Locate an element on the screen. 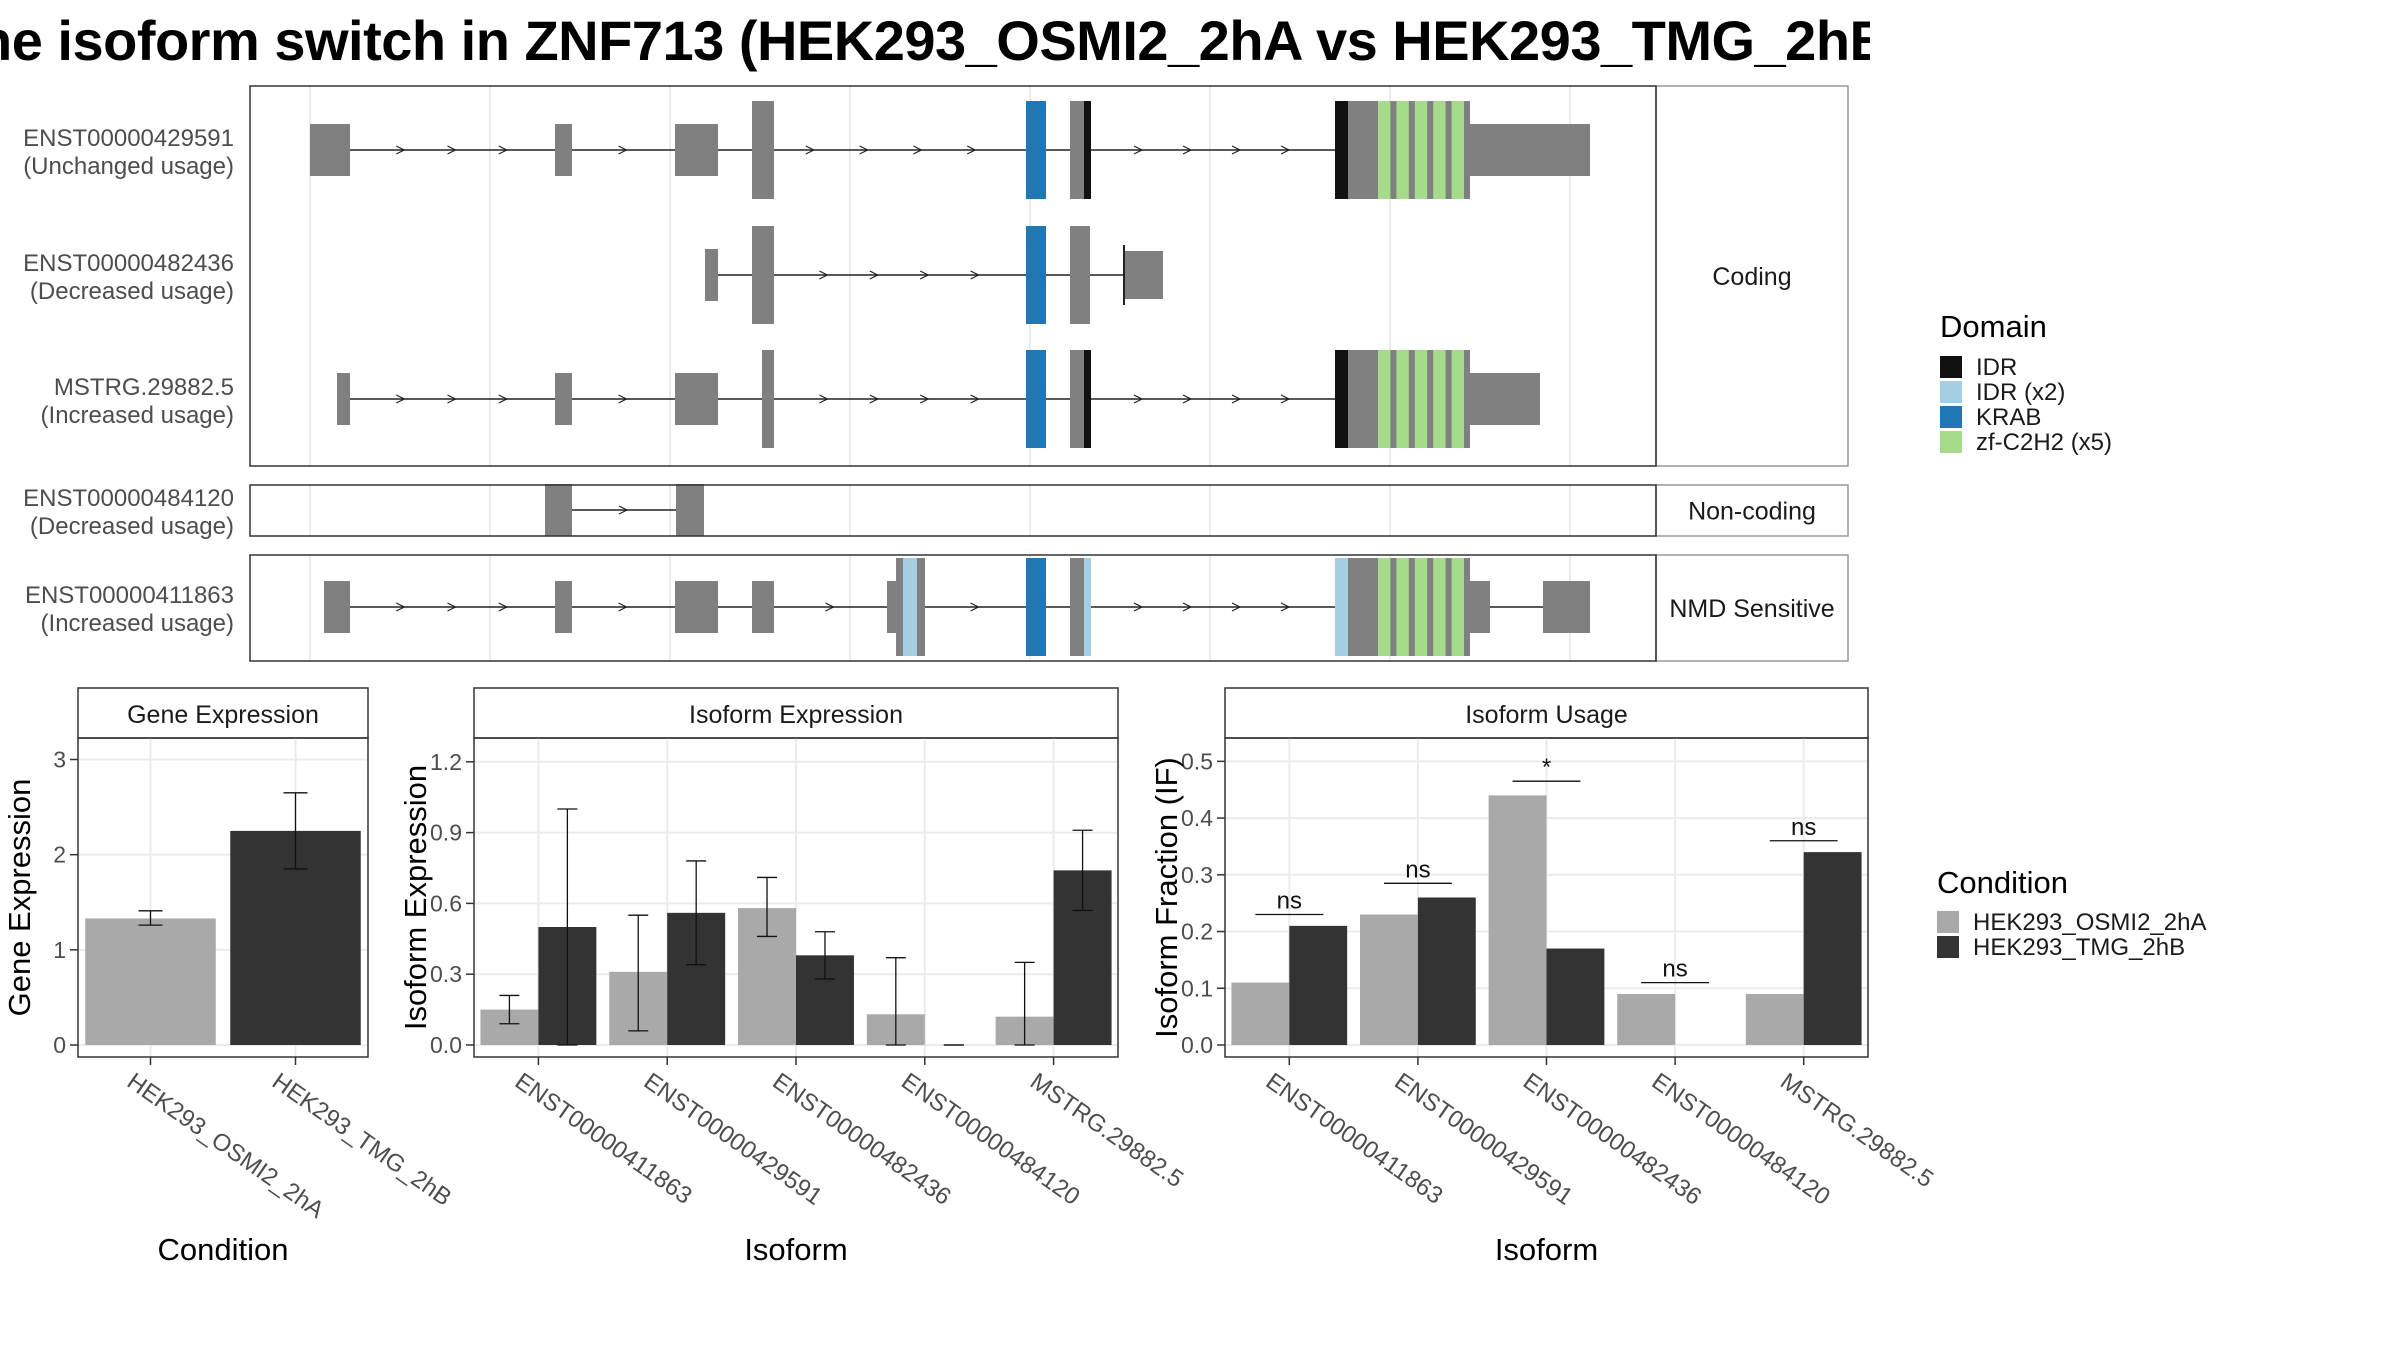  y-tick-label: 0.2 is located at coordinates (1197, 932).